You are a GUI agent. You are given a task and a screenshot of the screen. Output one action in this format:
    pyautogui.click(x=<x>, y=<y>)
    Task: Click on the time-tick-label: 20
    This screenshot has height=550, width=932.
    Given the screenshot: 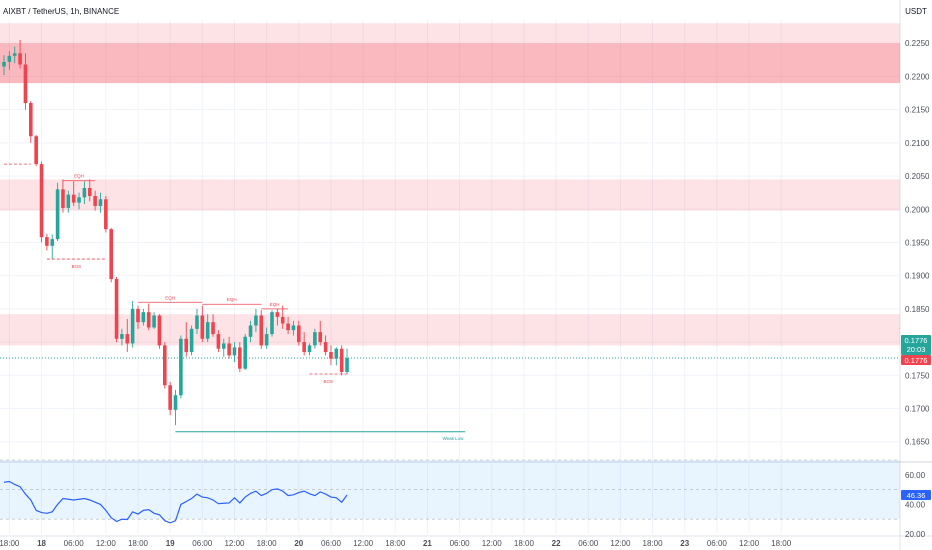 What is the action you would take?
    pyautogui.click(x=298, y=543)
    